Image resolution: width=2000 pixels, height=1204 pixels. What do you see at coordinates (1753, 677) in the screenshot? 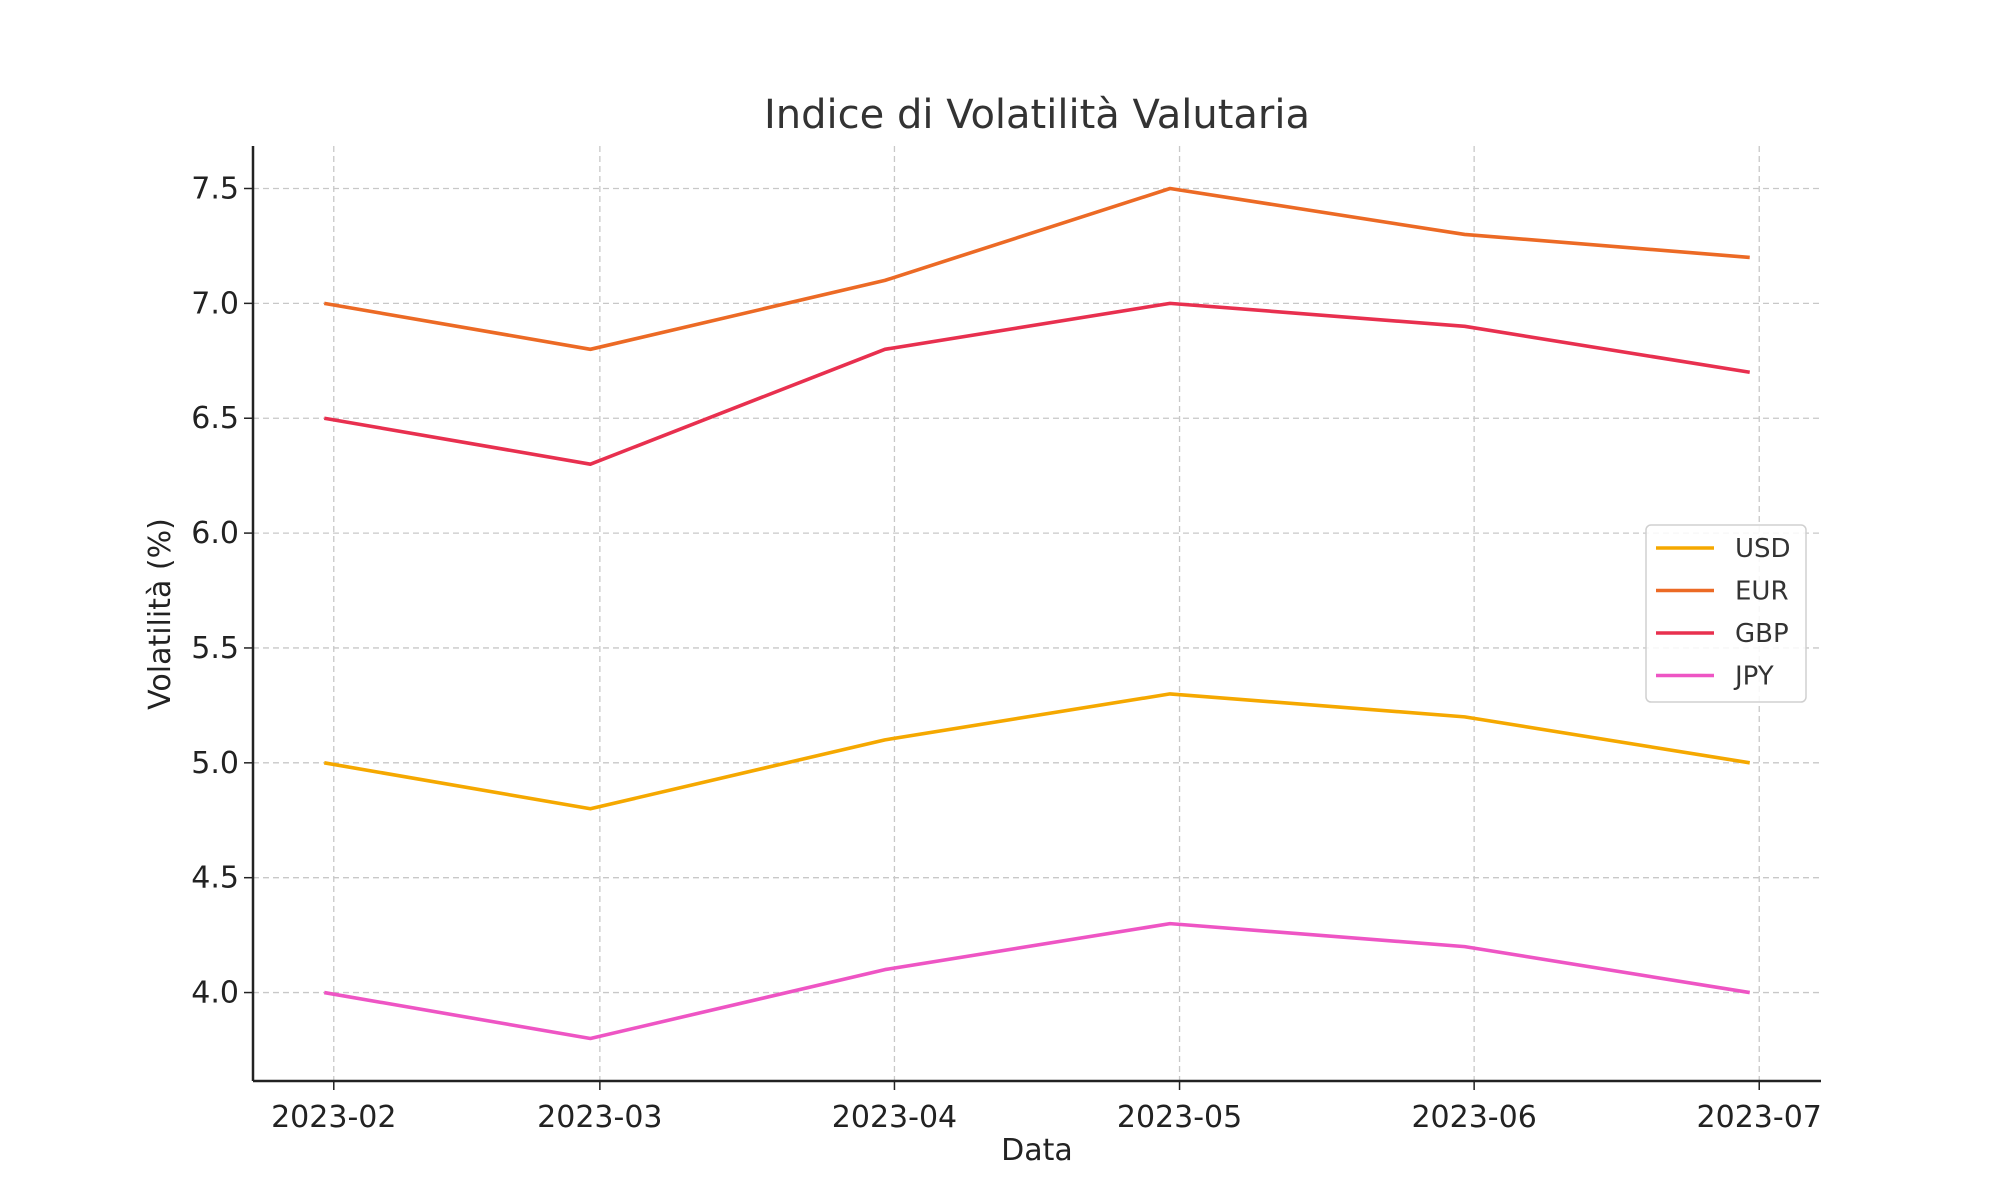
I see `legend-label-jpy: JPY` at bounding box center [1753, 677].